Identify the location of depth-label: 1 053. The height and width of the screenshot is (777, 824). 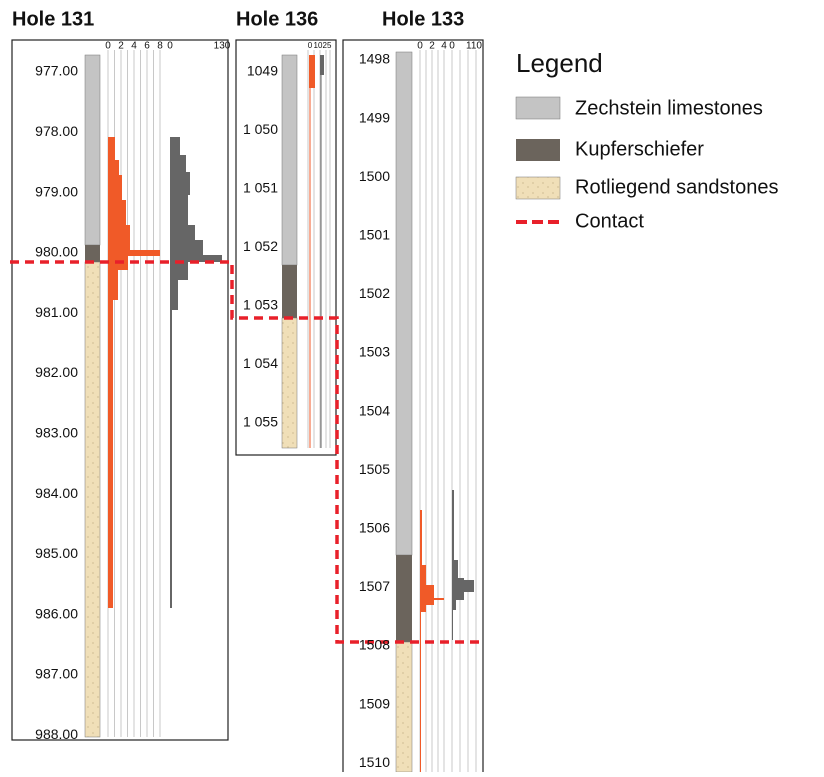
(260, 305).